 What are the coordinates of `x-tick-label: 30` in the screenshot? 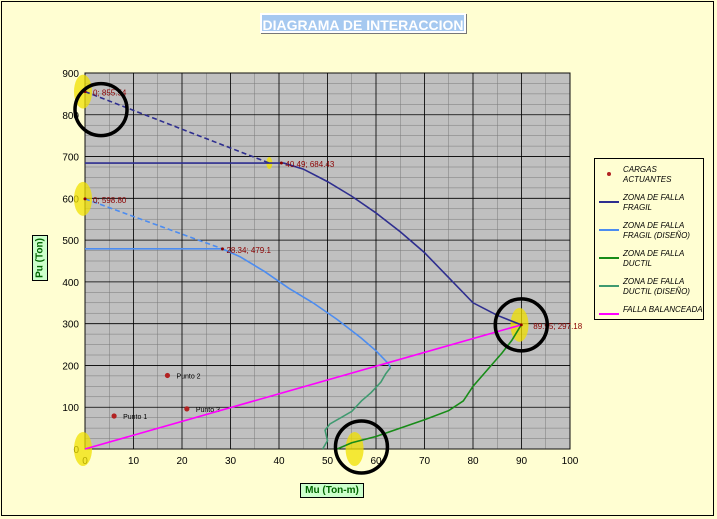 It's located at (231, 461).